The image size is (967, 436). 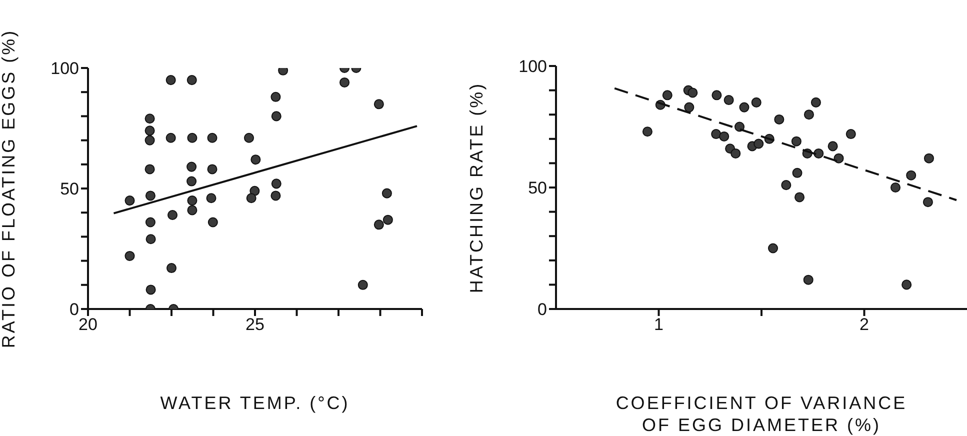 What do you see at coordinates (9, 188) in the screenshot?
I see `y-axis-title: RATIO OF FLOATING EGGS (%)` at bounding box center [9, 188].